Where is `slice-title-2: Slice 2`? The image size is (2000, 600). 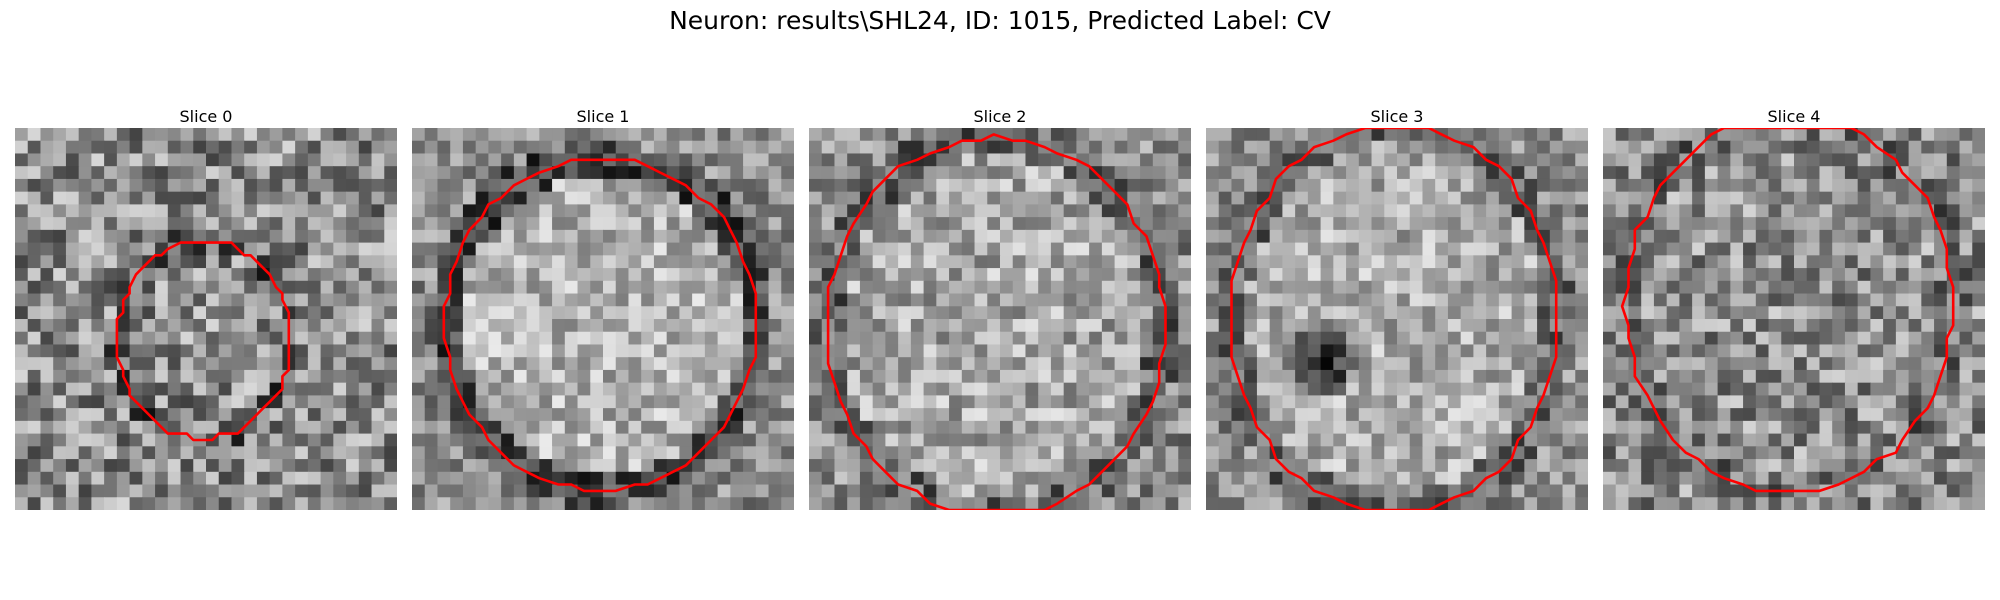
slice-title-2: Slice 2 is located at coordinates (1000, 116).